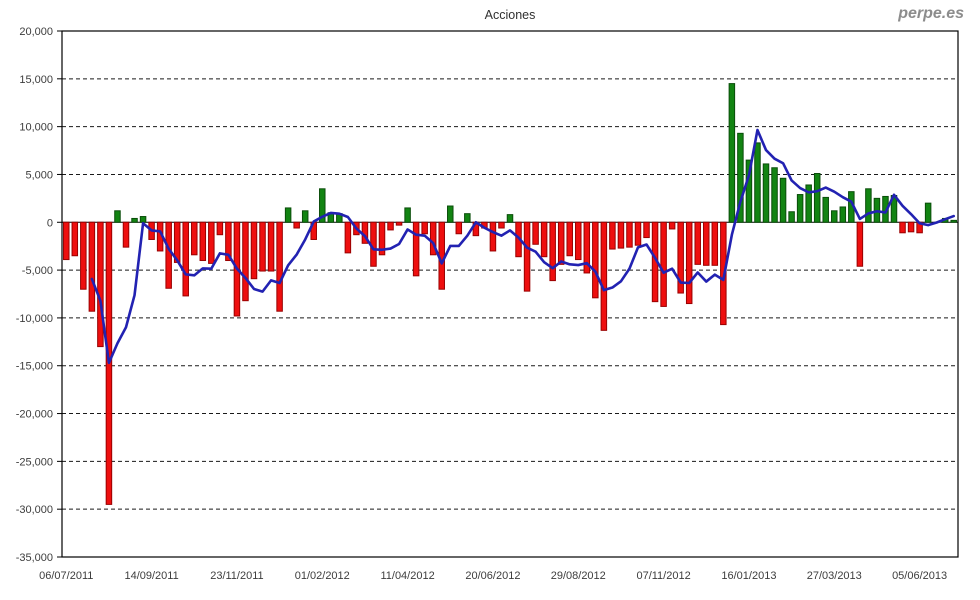 This screenshot has height=600, width=980. Describe the element at coordinates (39, 175) in the screenshot. I see `y-tick-label: 5,000` at that location.